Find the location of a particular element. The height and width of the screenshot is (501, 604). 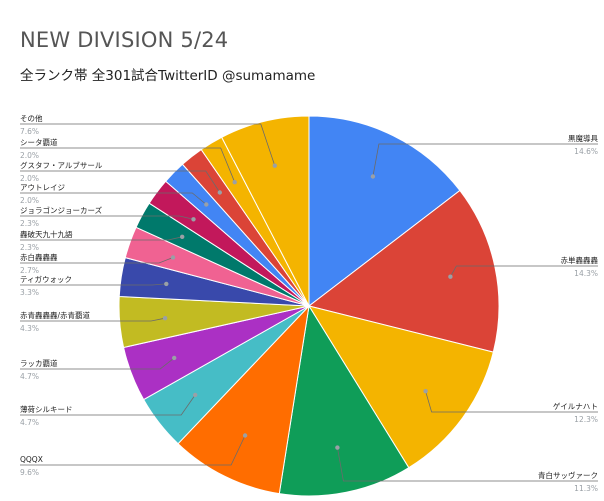

chart-title: NEW DIVISION 5/24 is located at coordinates (124, 40).